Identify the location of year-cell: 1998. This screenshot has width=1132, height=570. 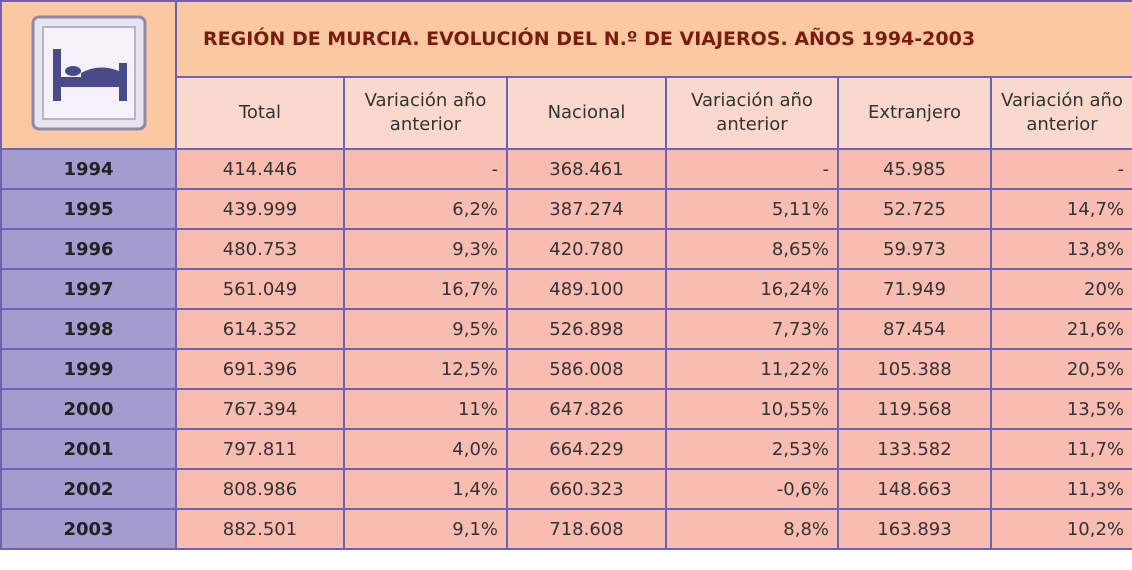
(88, 329).